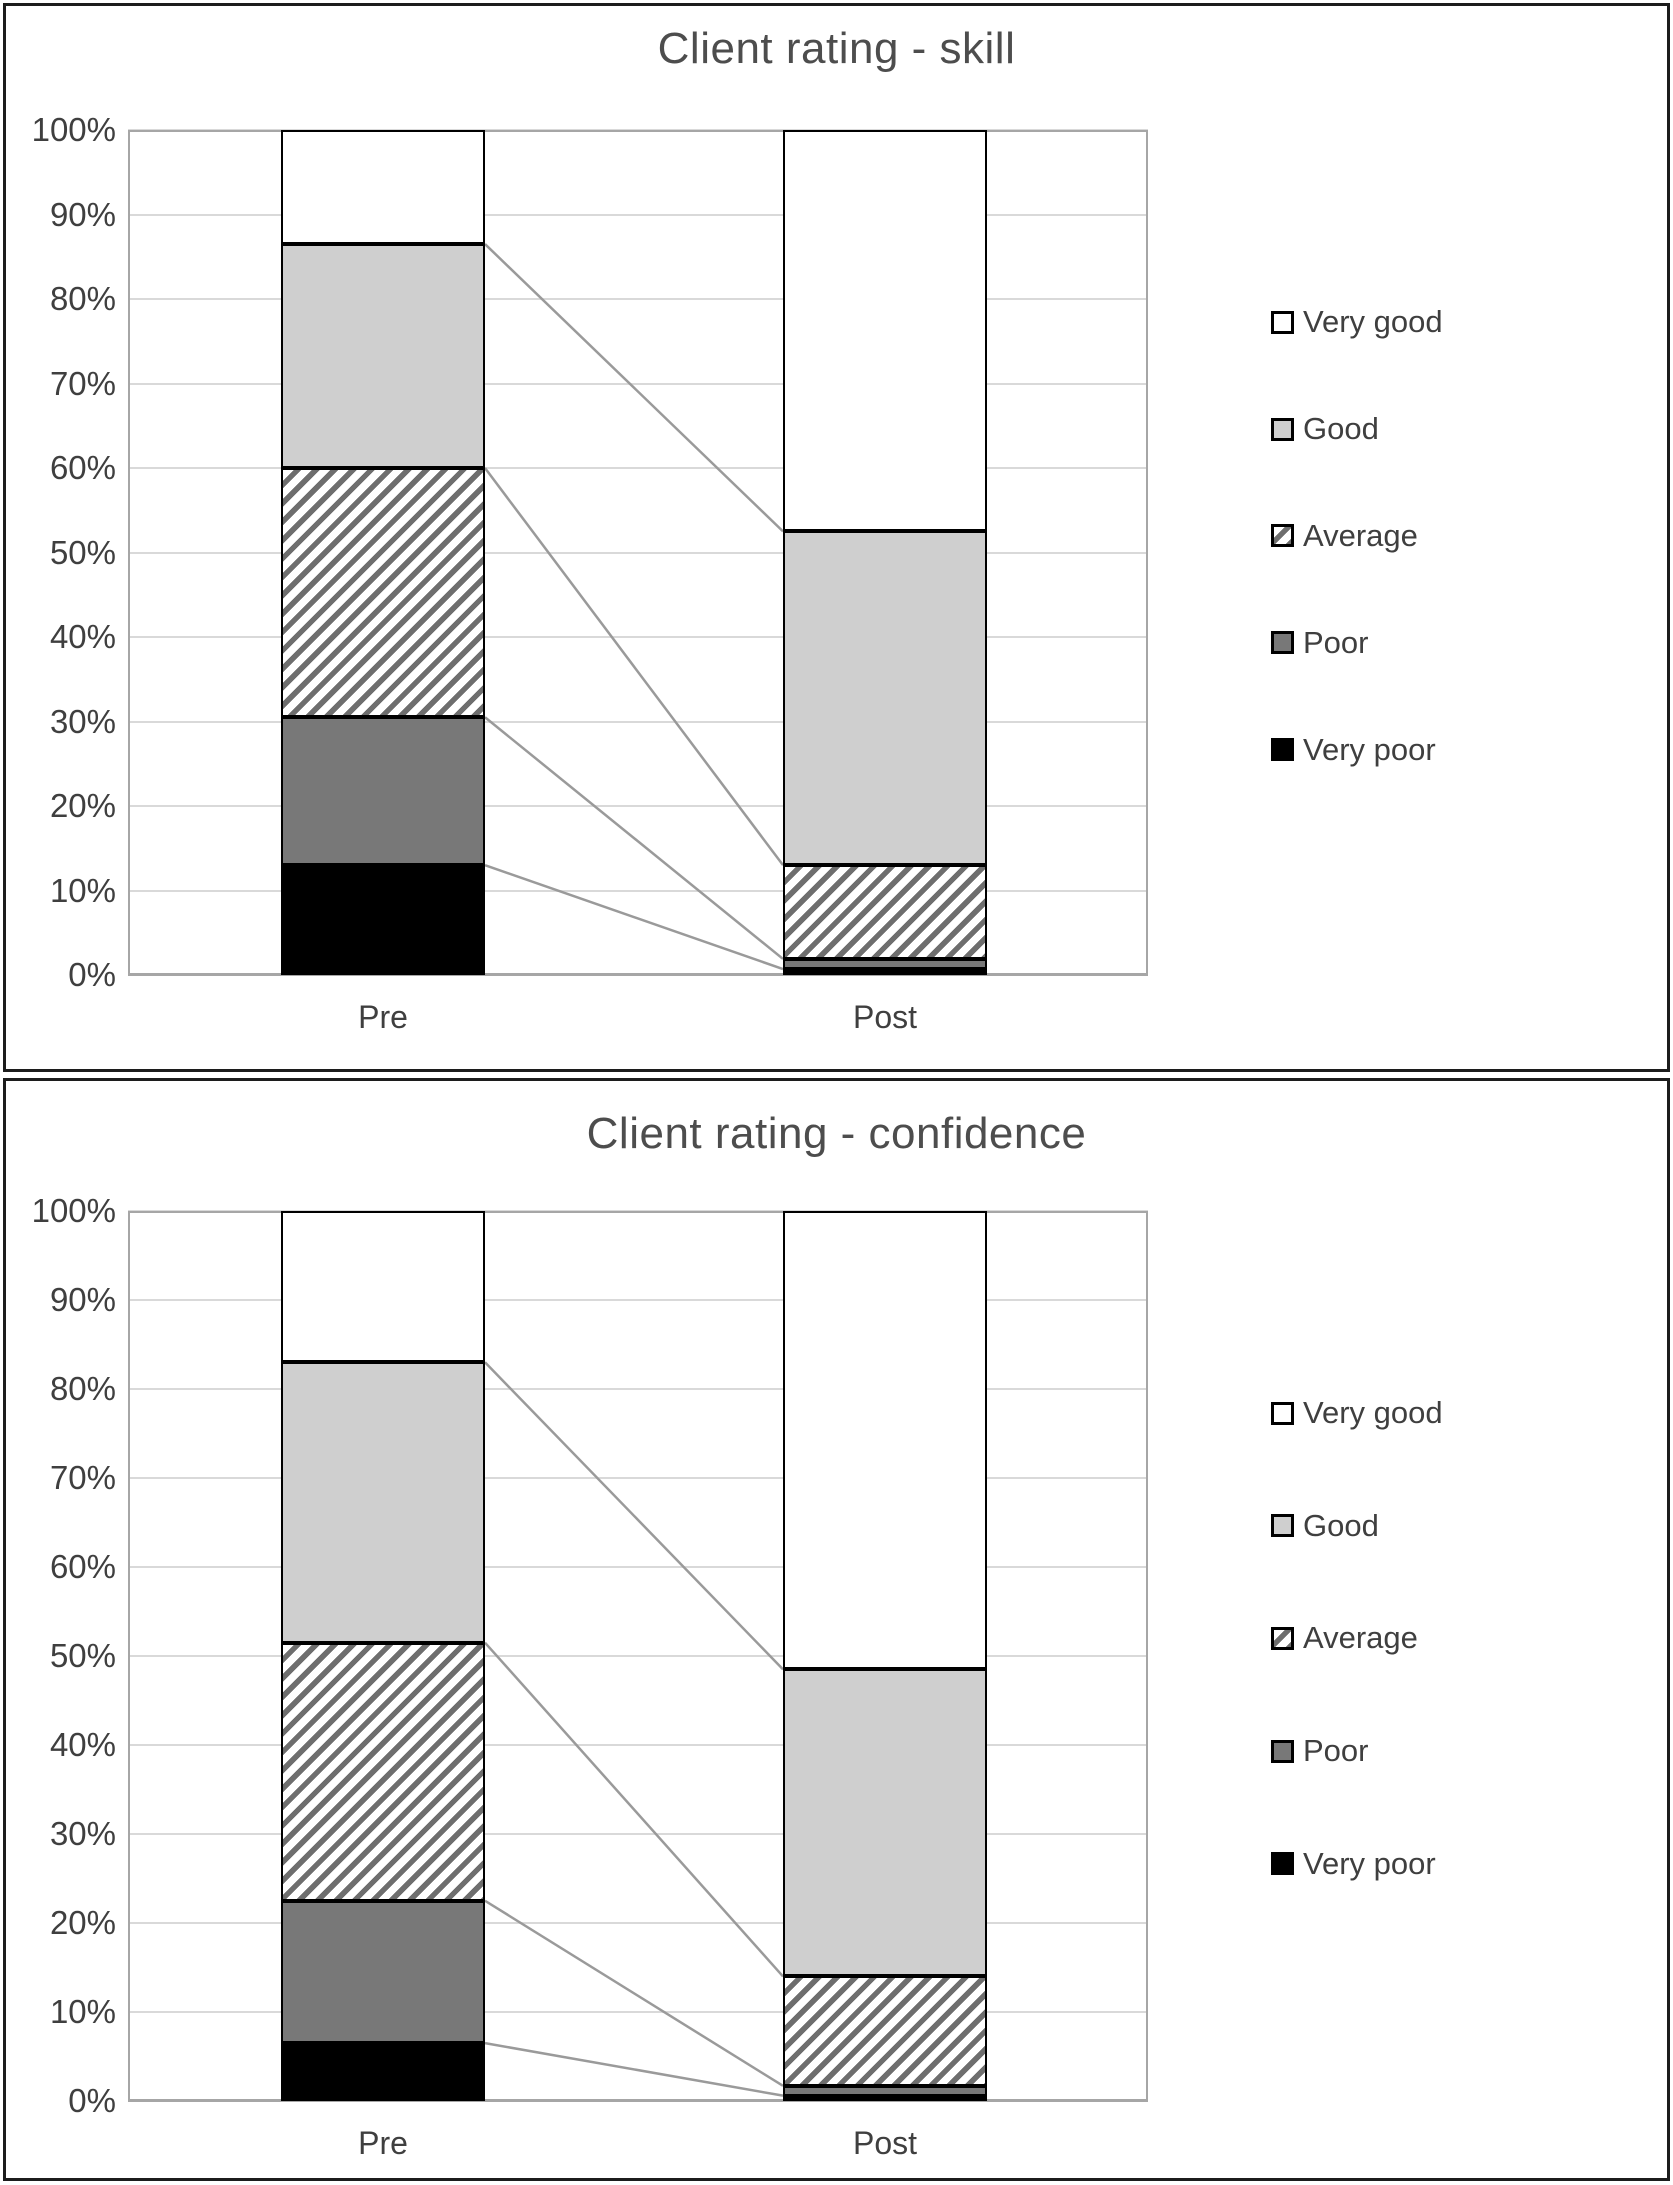 This screenshot has width=1673, height=2185. I want to click on series-connector-lines, so click(634, 1729).